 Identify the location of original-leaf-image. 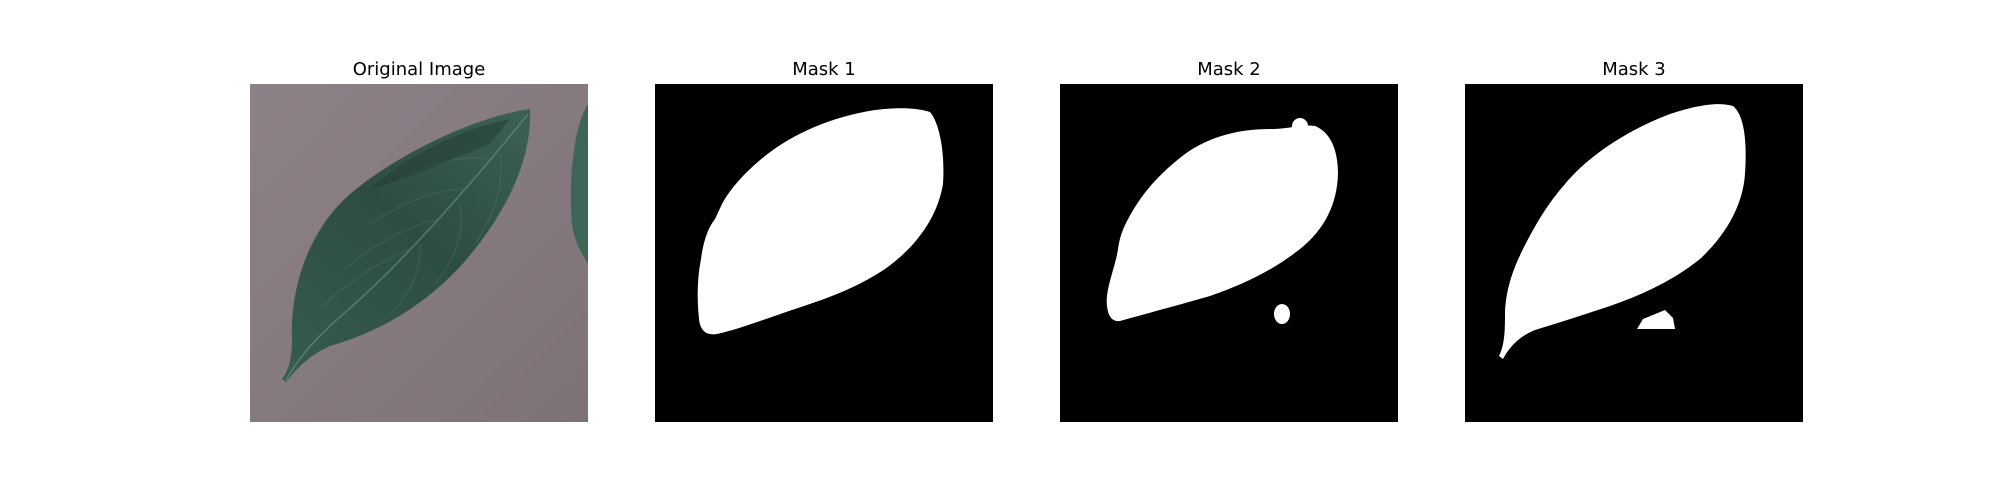
(419, 253).